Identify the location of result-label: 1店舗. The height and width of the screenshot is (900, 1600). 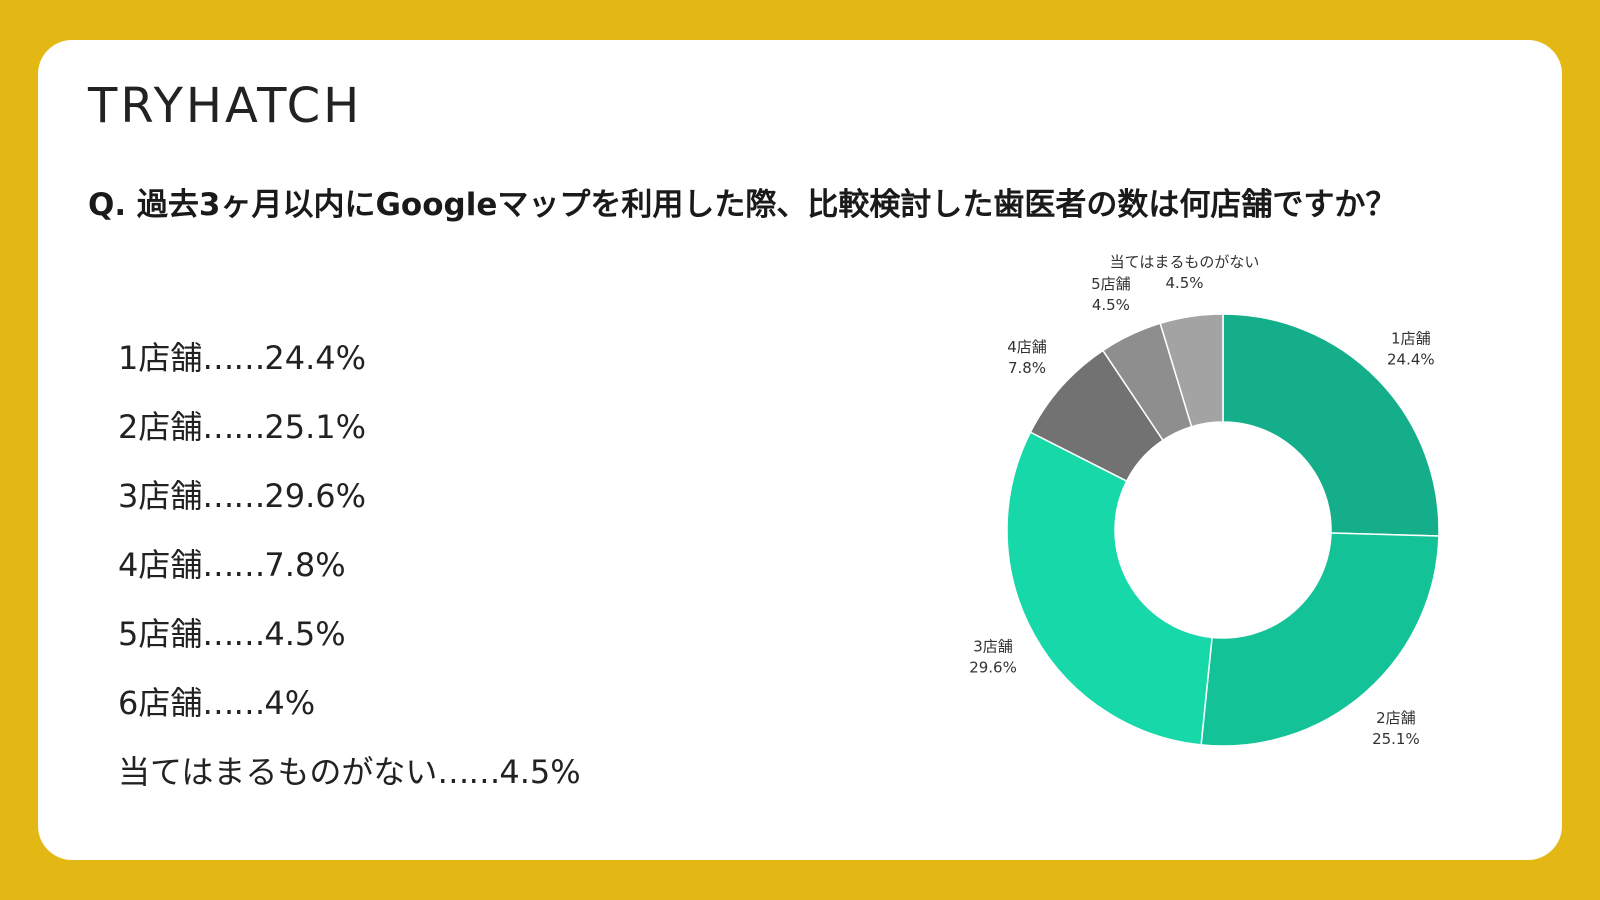
(160, 358).